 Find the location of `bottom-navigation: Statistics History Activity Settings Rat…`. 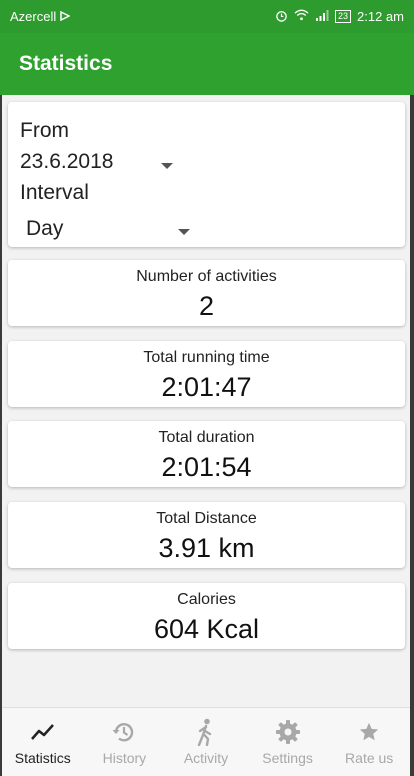

bottom-navigation: Statistics History Activity Settings Rat… is located at coordinates (206, 741).